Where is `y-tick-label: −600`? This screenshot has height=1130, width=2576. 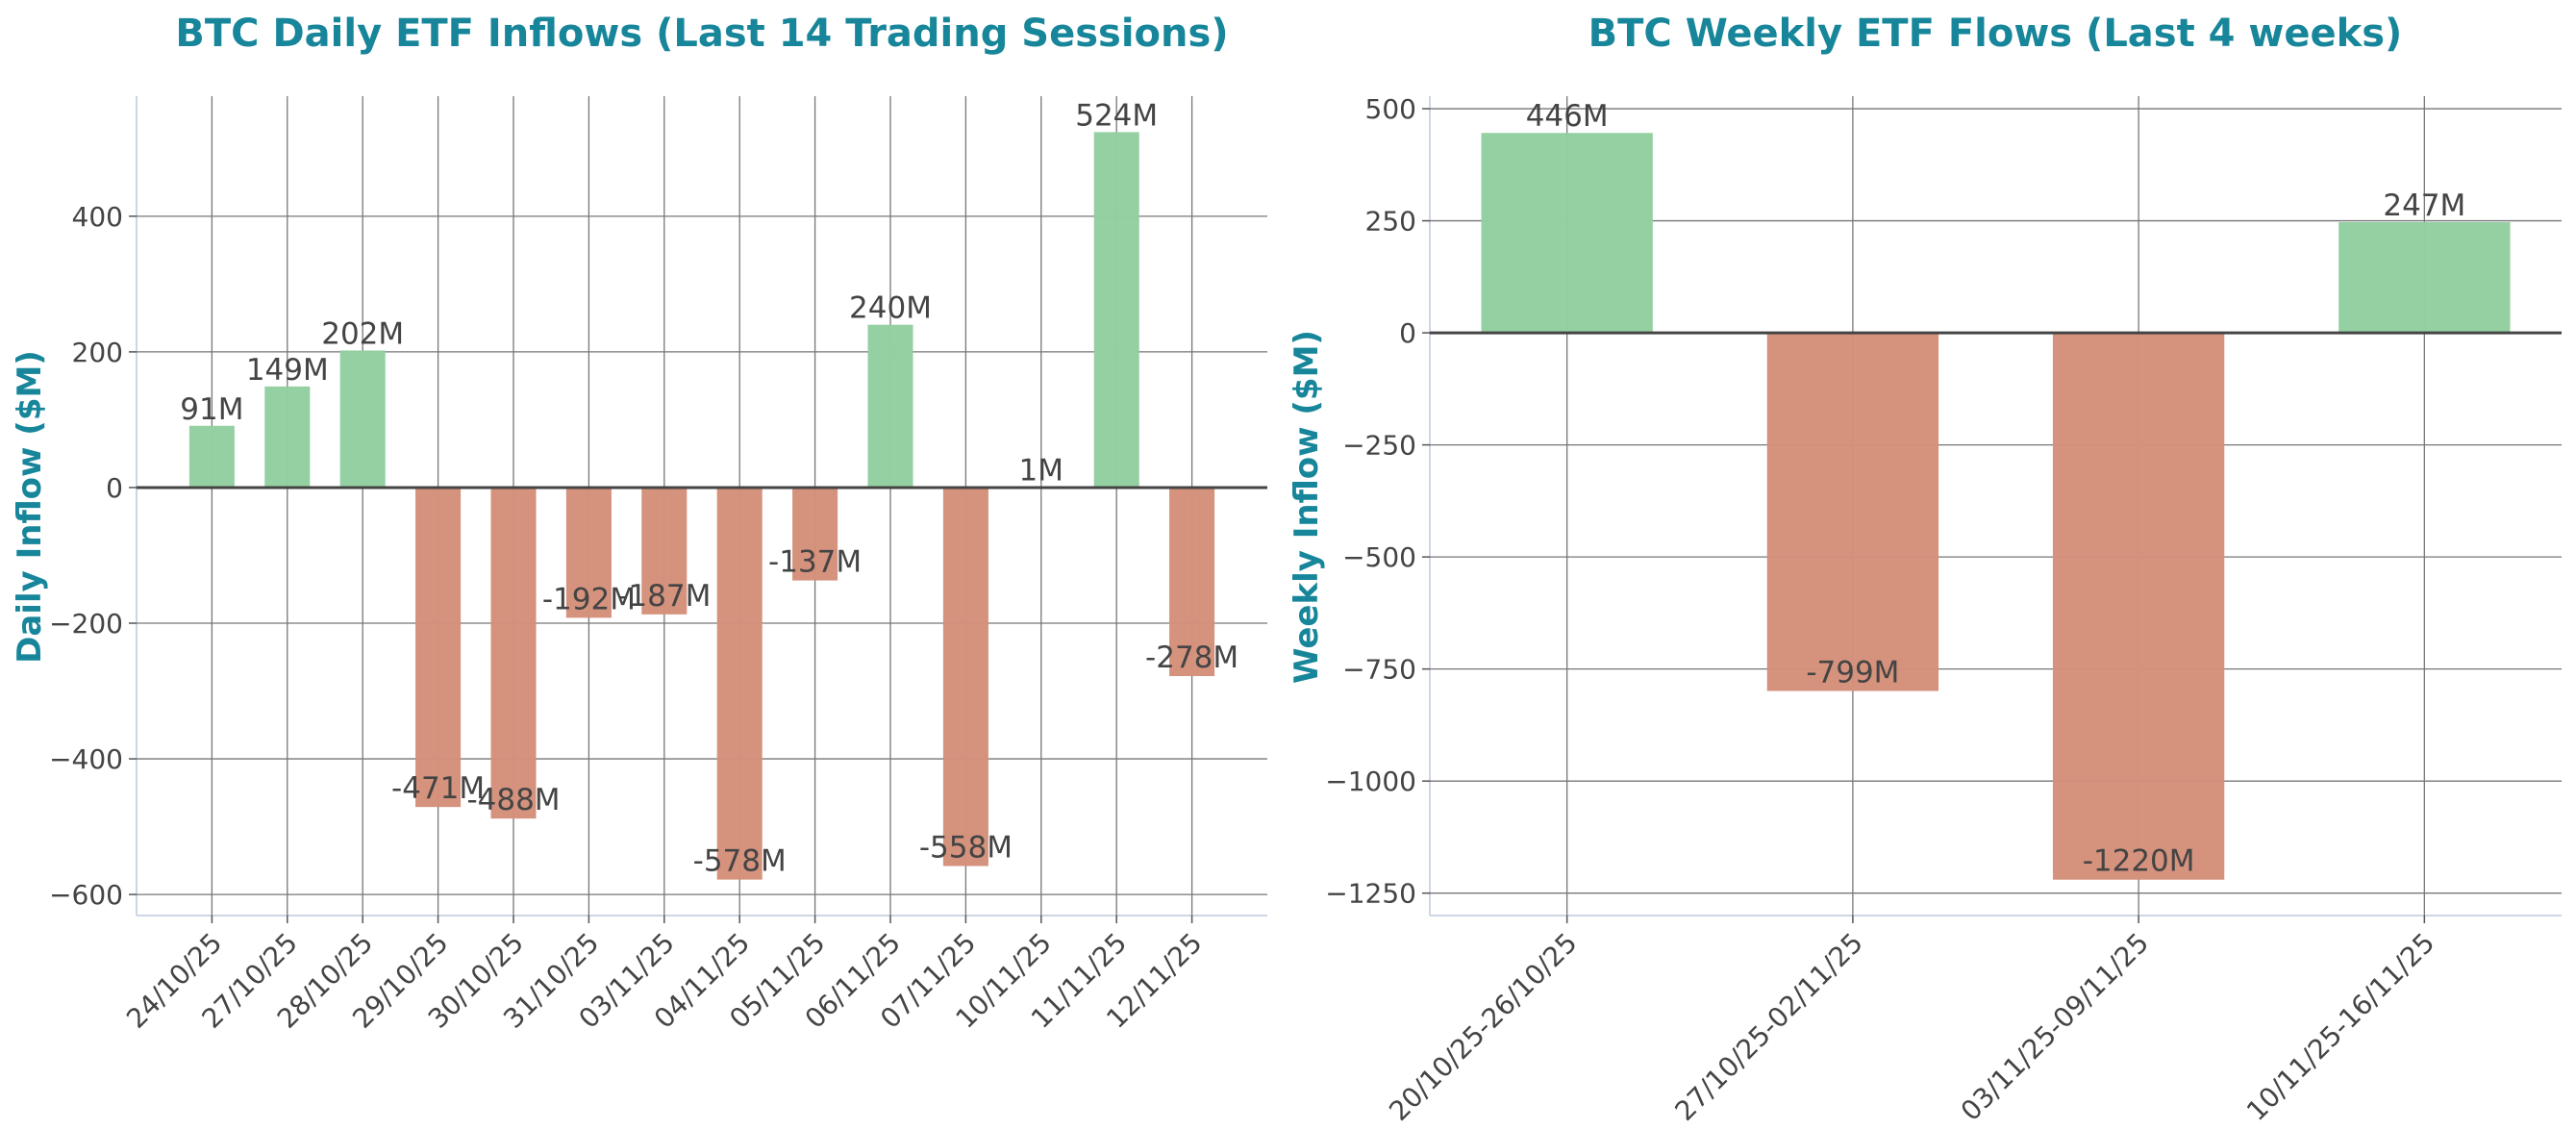
y-tick-label: −600 is located at coordinates (86, 895).